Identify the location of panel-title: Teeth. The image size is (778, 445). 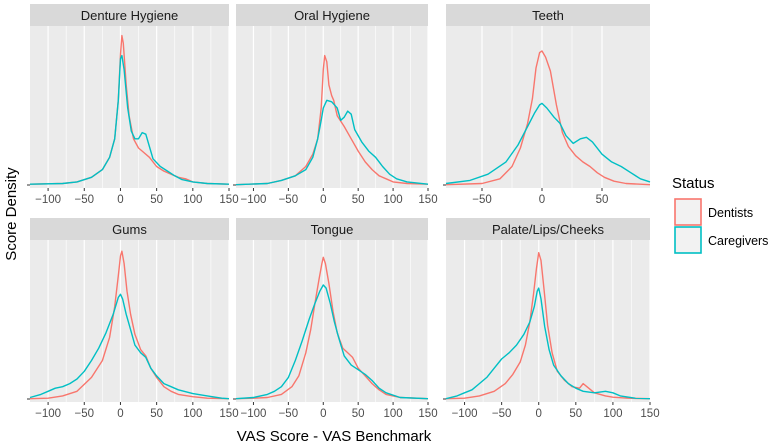
(548, 15).